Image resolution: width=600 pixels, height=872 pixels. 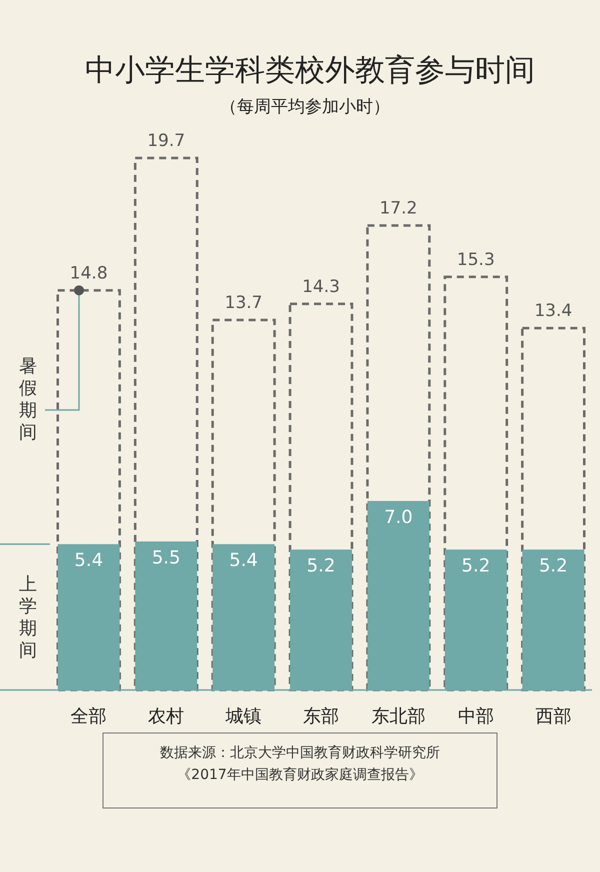 What do you see at coordinates (399, 208) in the screenshot?
I see `data-label: 17.2` at bounding box center [399, 208].